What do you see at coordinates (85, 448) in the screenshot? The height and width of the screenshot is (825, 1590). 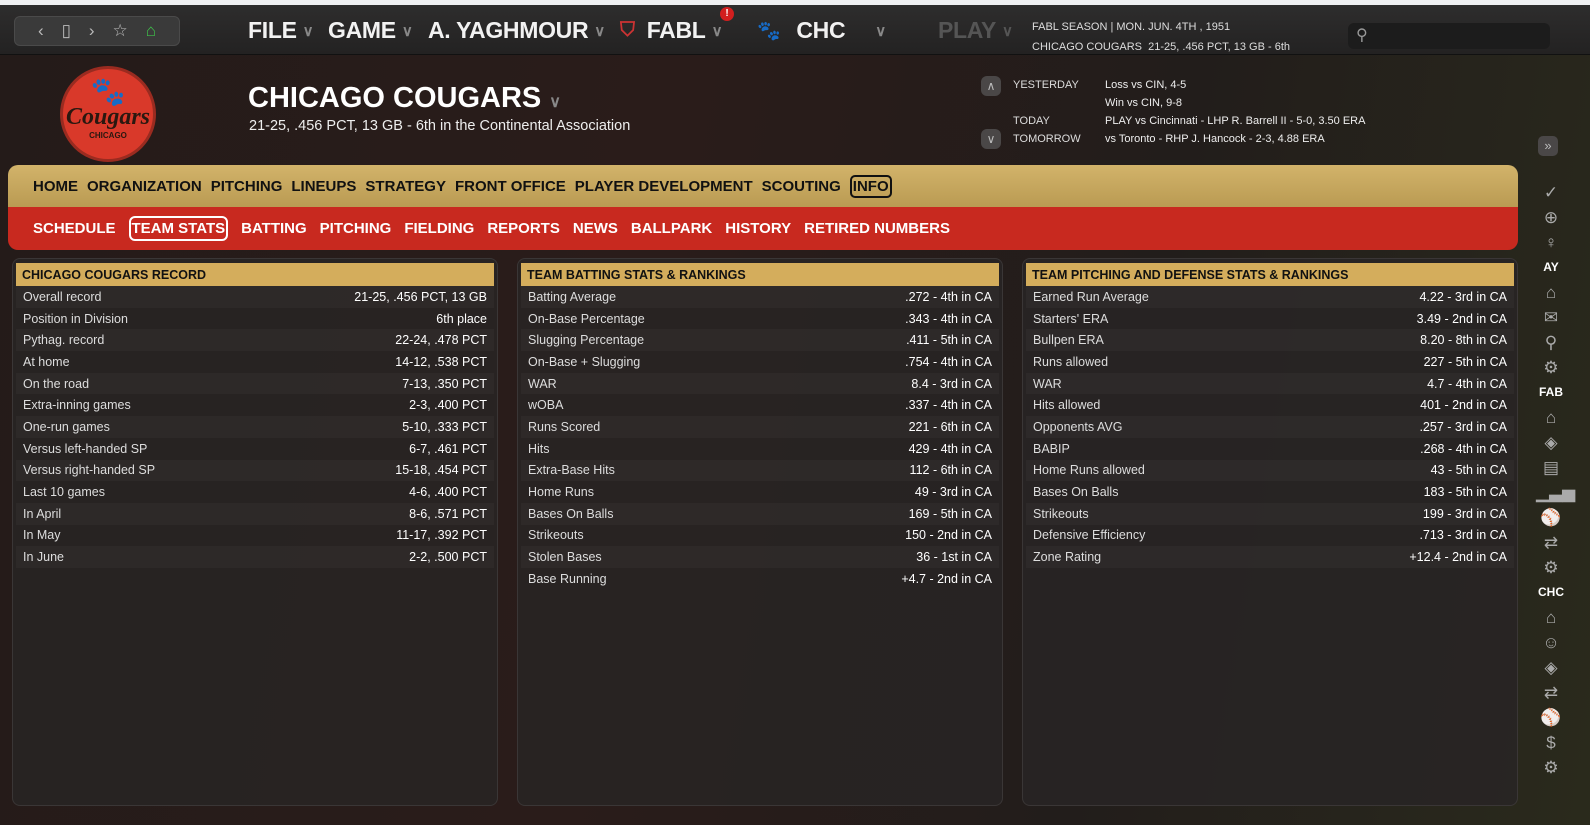 I see `stat-label: Versus left-handed SP` at bounding box center [85, 448].